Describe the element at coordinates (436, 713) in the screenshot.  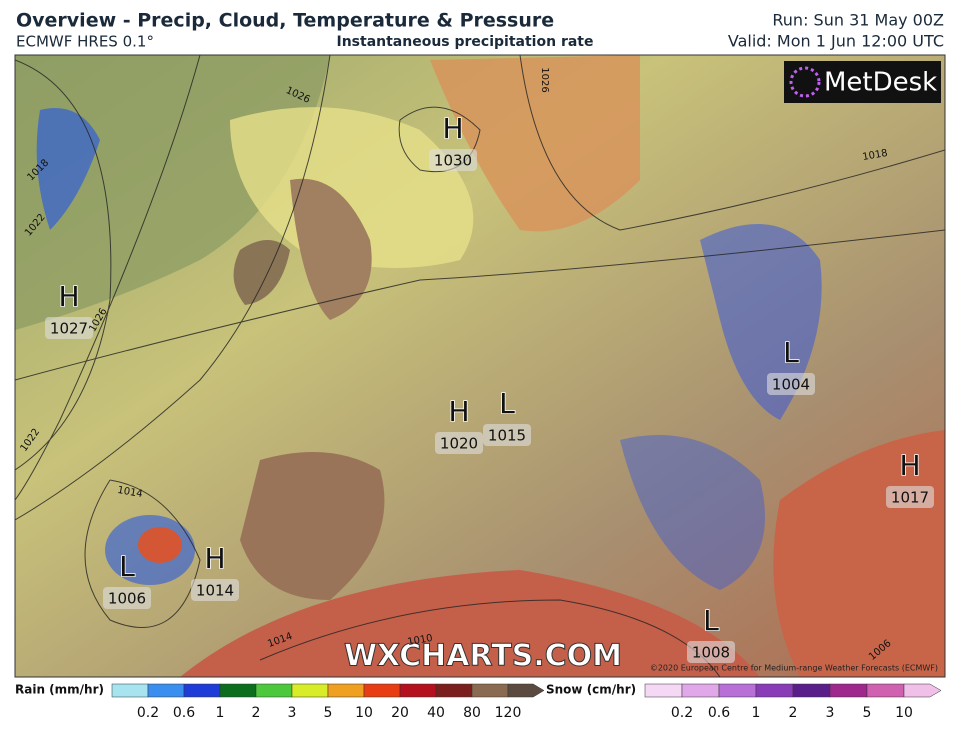
I see `legend-tick: 40` at that location.